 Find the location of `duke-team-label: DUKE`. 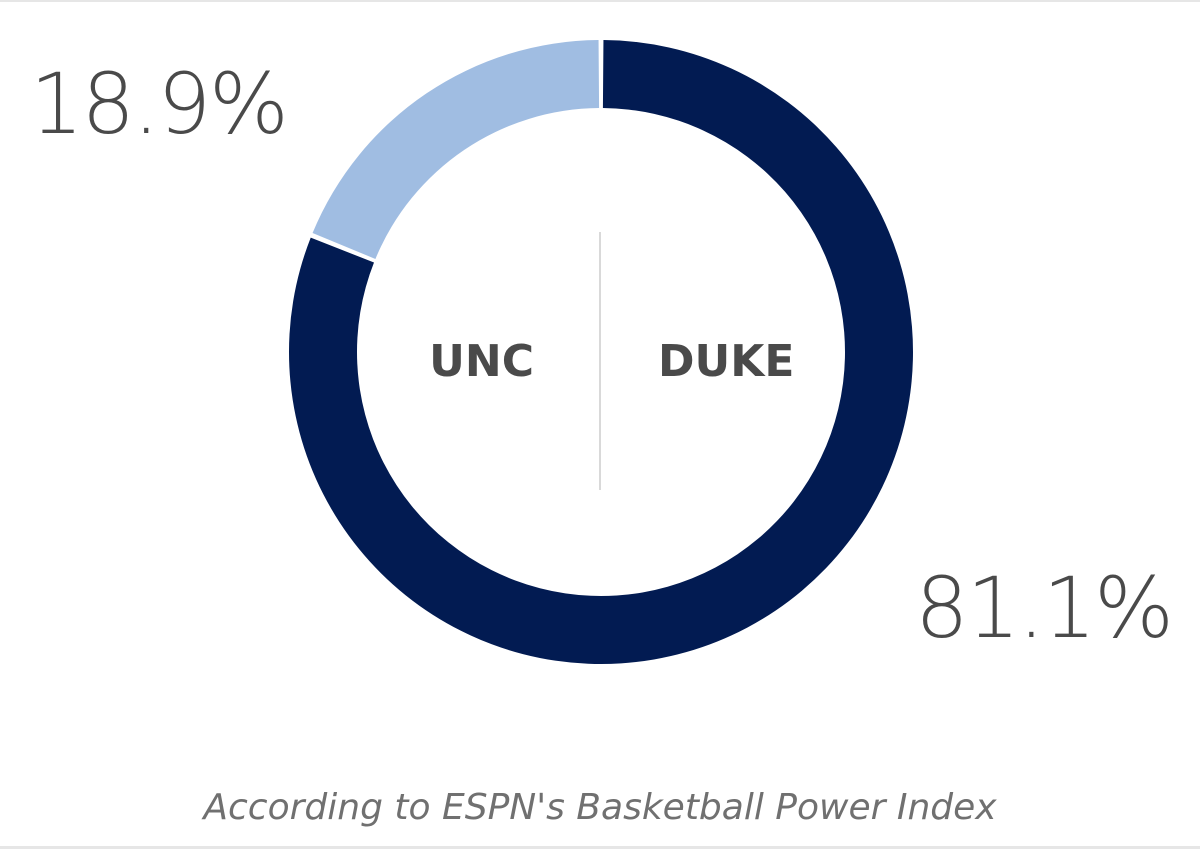

duke-team-label: DUKE is located at coordinates (726, 361).